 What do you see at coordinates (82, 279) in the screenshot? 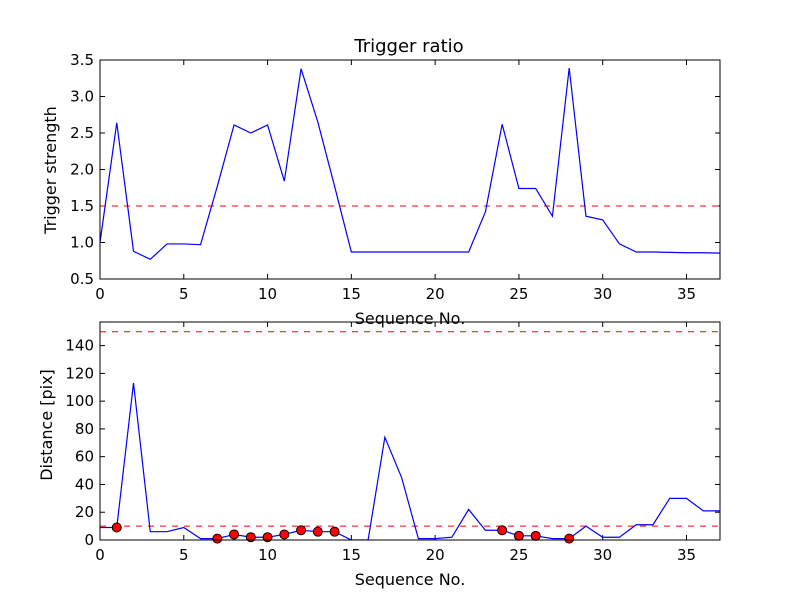
I see `y-tick-label: 0.5` at bounding box center [82, 279].